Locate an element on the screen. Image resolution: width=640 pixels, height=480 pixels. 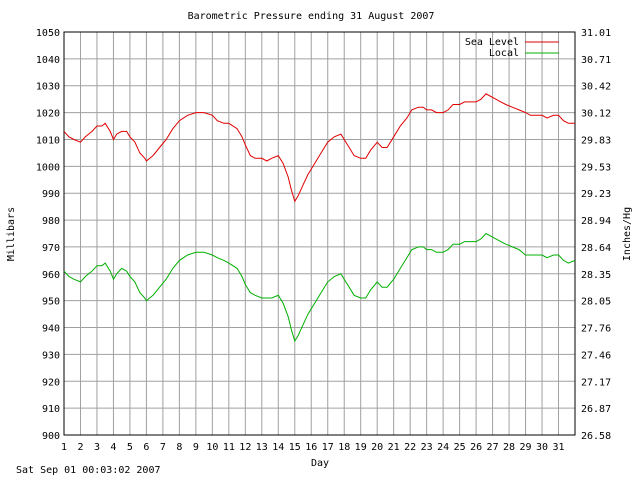
y-tick-label-left: 960 is located at coordinates (51, 275).